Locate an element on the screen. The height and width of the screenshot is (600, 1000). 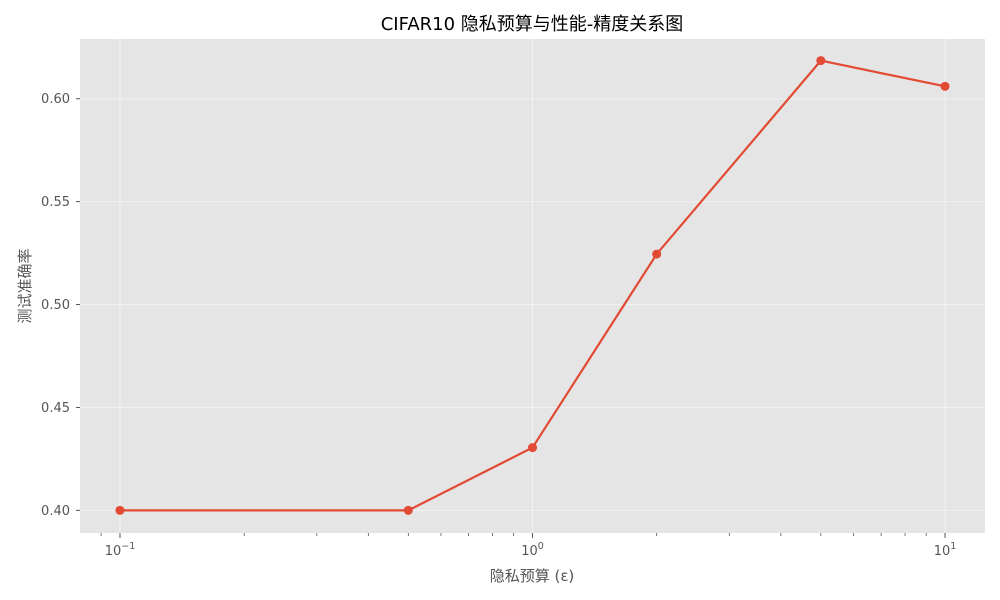
x-tick-label: 10¹ is located at coordinates (945, 550).